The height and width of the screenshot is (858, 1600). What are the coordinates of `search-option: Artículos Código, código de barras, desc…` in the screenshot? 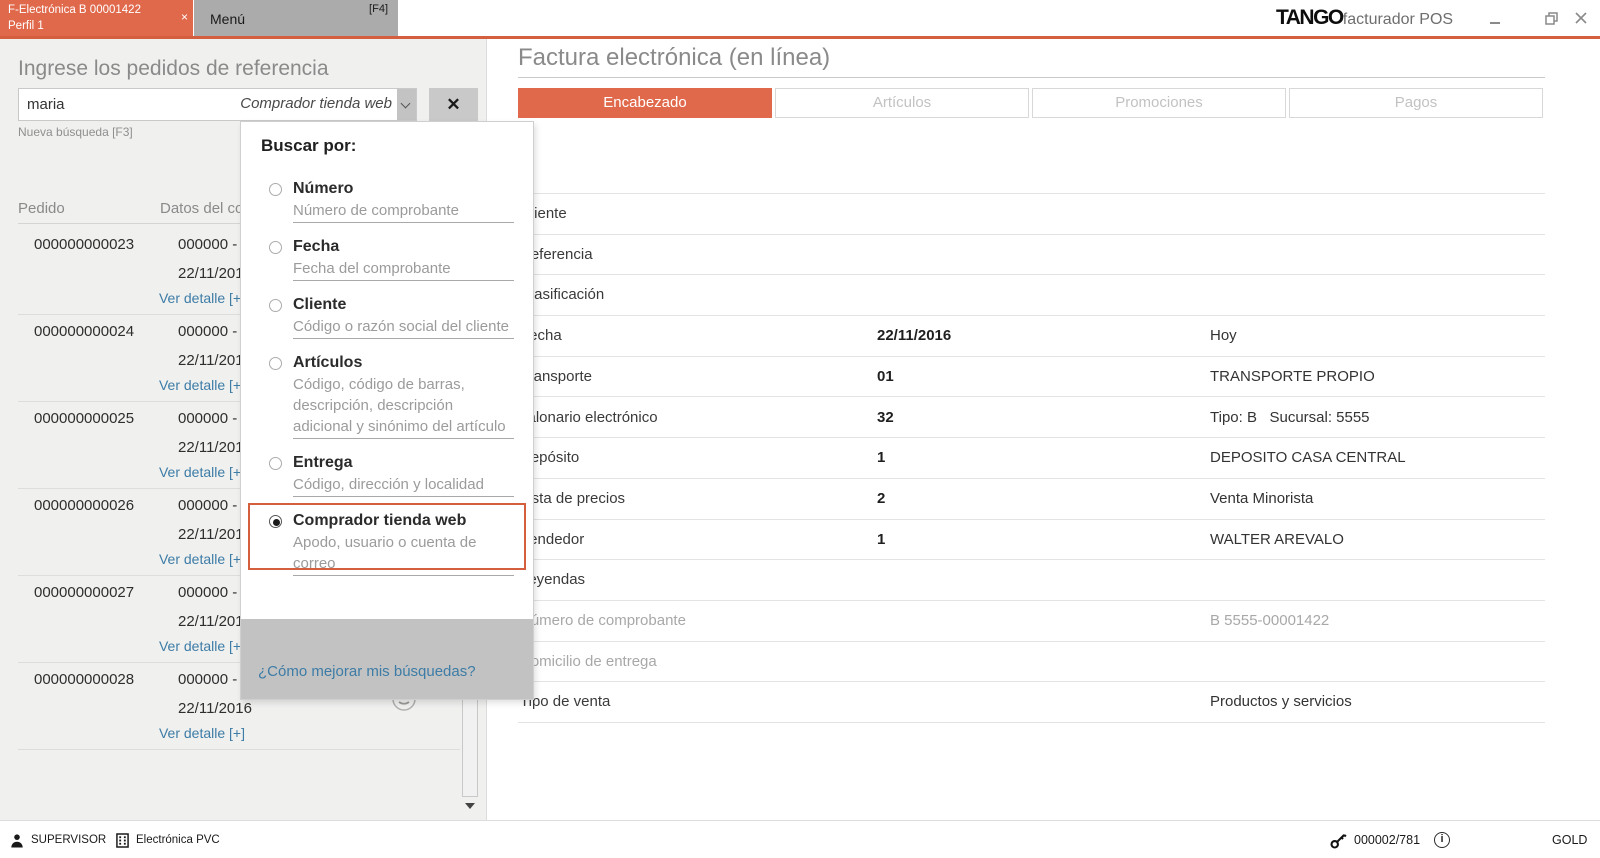 It's located at (392, 395).